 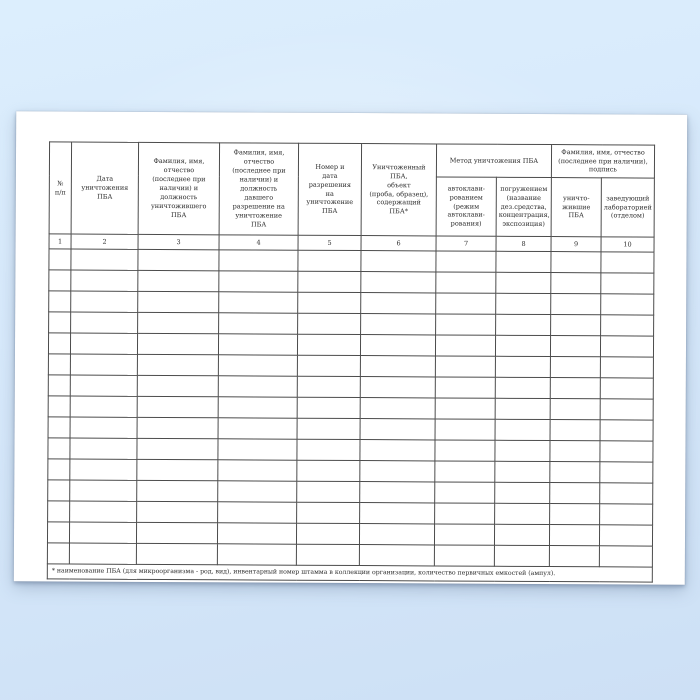 I want to click on col-header-lab-head: заведующий лабораторией (отделом), so click(x=628, y=207).